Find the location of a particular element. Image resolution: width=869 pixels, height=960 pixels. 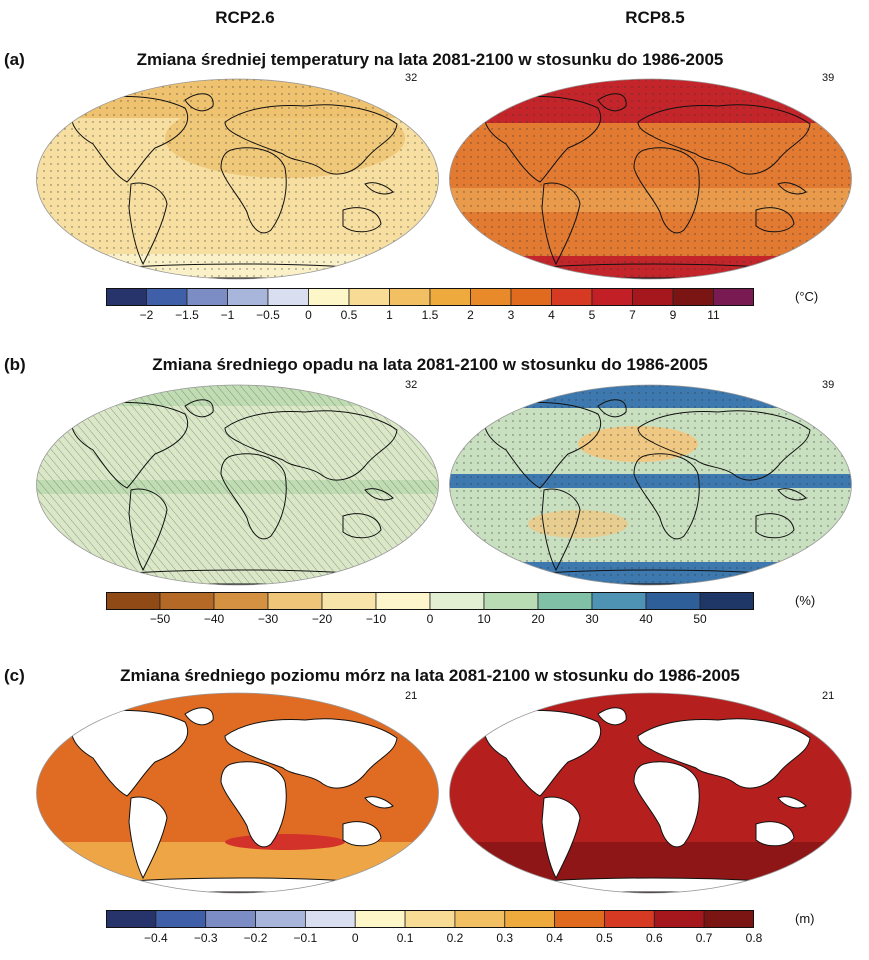

colorbar-a-tick: 0 is located at coordinates (308, 315).